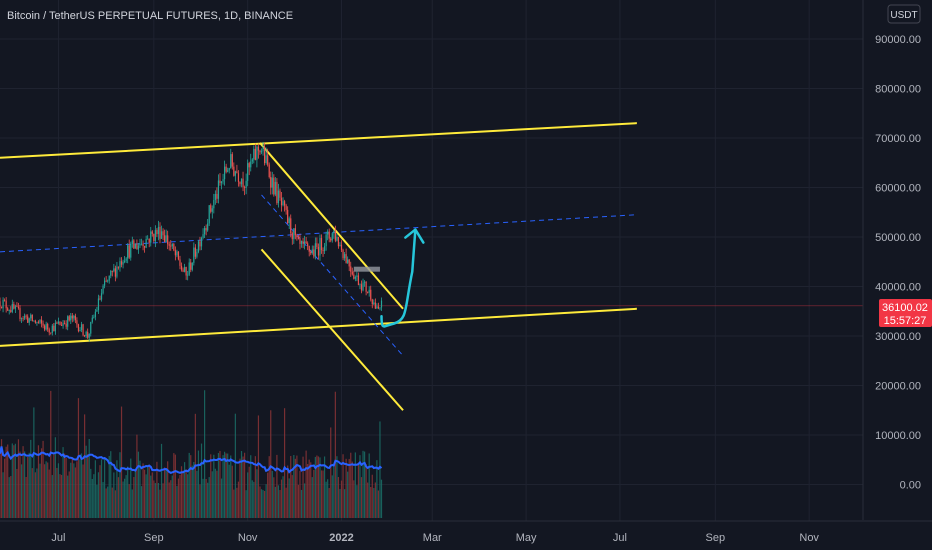 This screenshot has height=550, width=932. I want to click on projection-arrow-head, so click(414, 236).